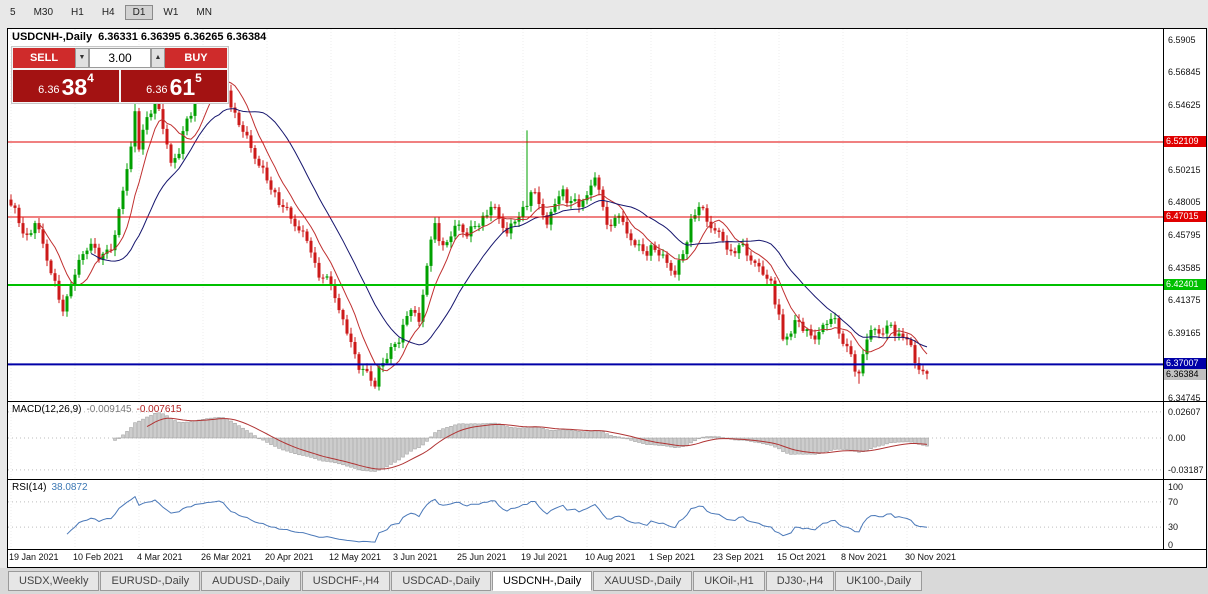 This screenshot has width=1208, height=594. I want to click on buy-price-prefix: 6.36, so click(157, 90).